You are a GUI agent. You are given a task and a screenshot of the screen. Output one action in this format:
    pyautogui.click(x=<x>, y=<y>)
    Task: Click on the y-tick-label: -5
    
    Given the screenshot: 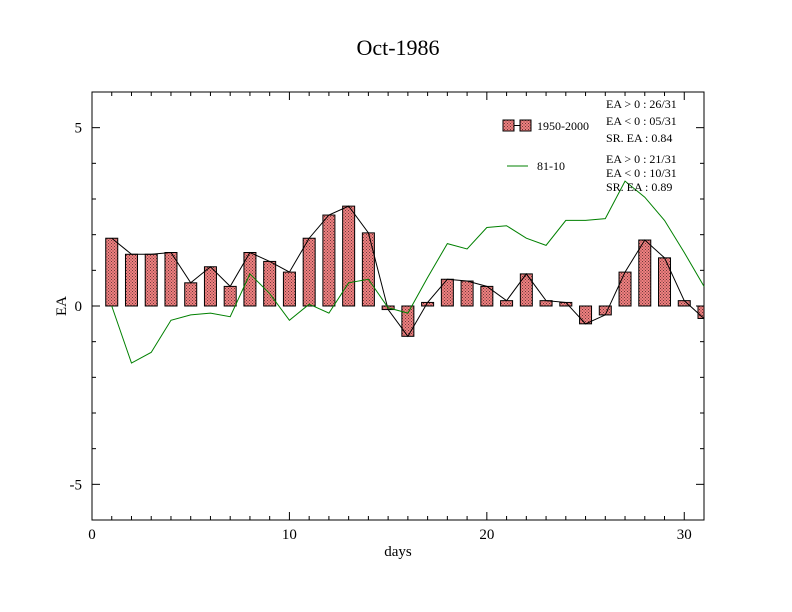 What is the action you would take?
    pyautogui.click(x=76, y=485)
    